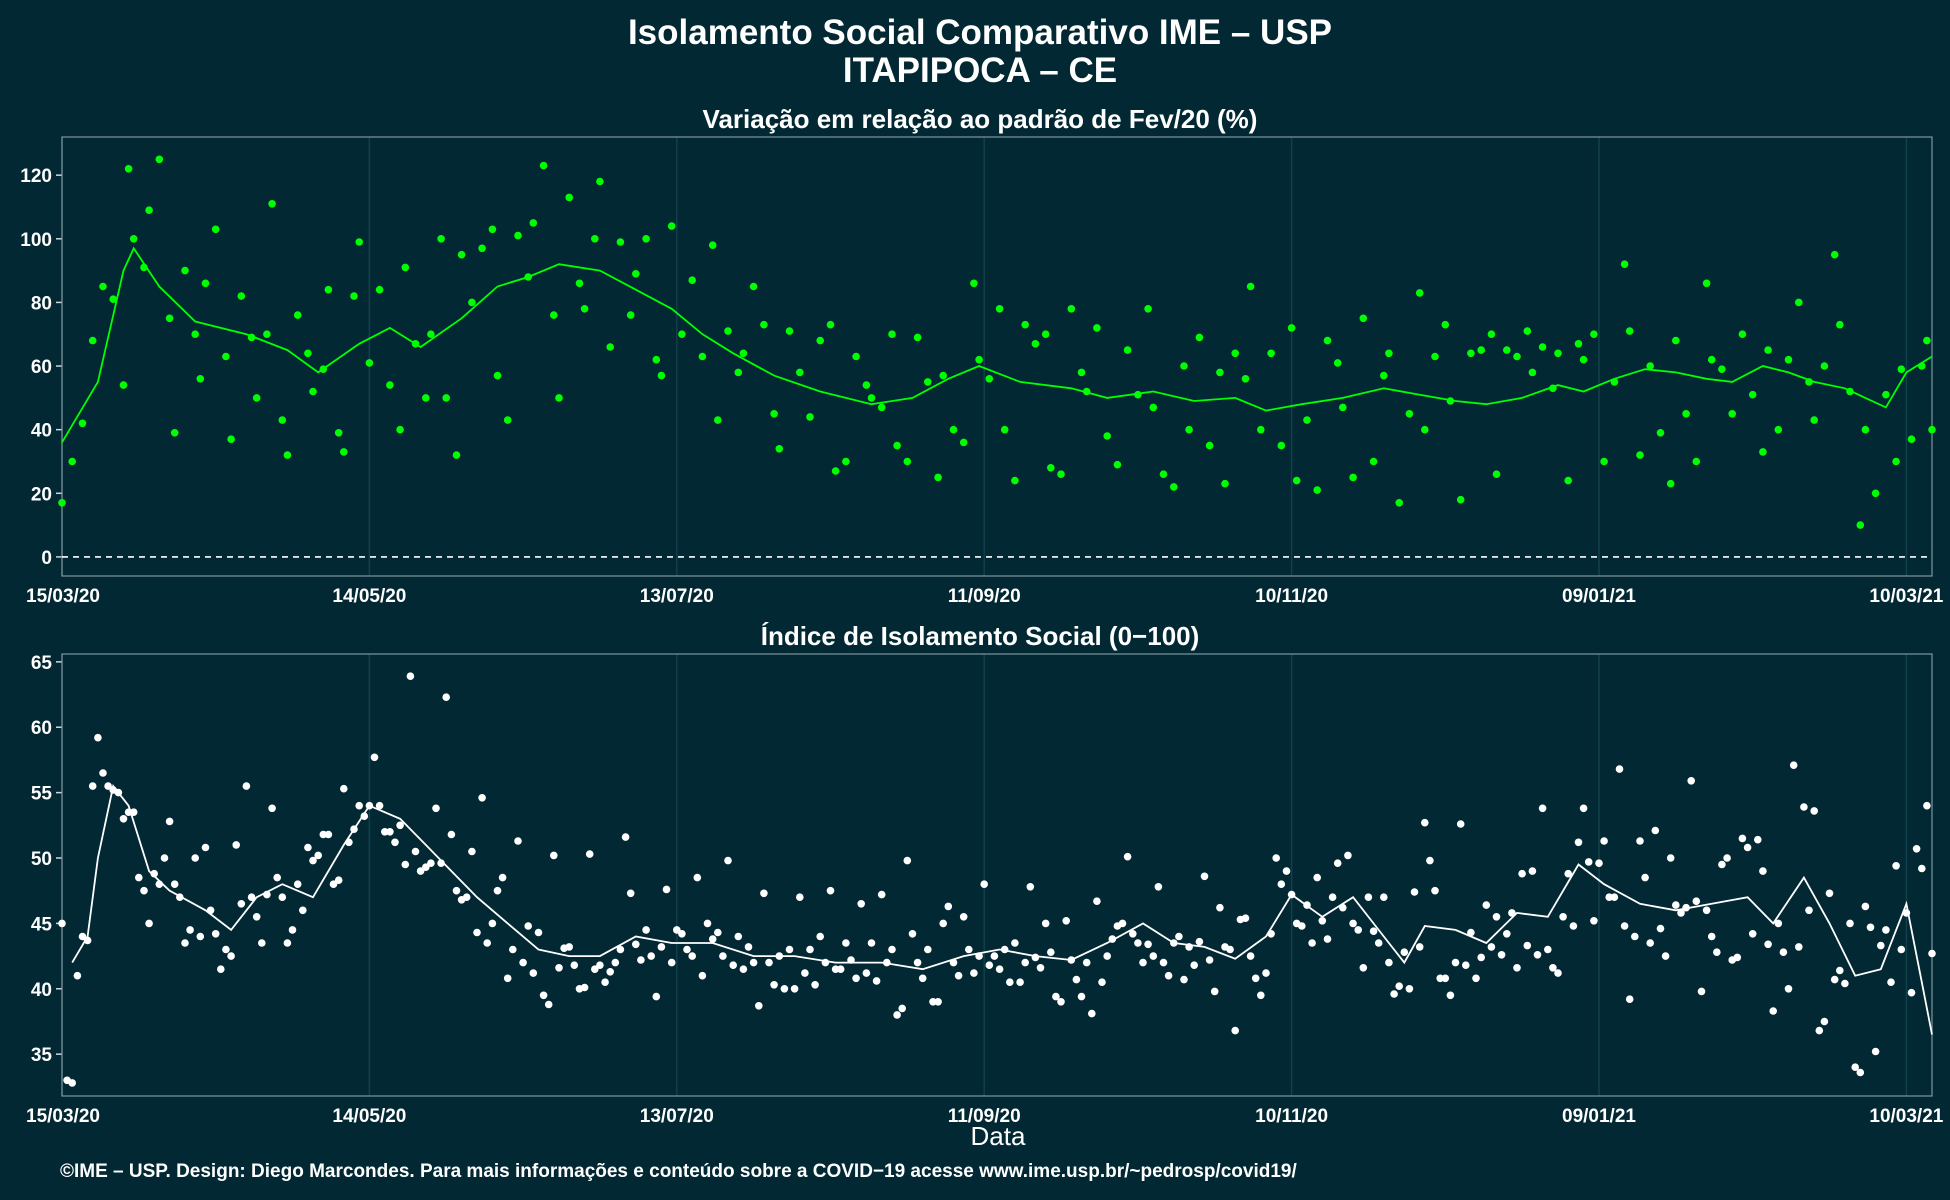 The width and height of the screenshot is (1950, 1200). Describe the element at coordinates (677, 1116) in the screenshot. I see `x-tick-label: 13/07/20` at that location.